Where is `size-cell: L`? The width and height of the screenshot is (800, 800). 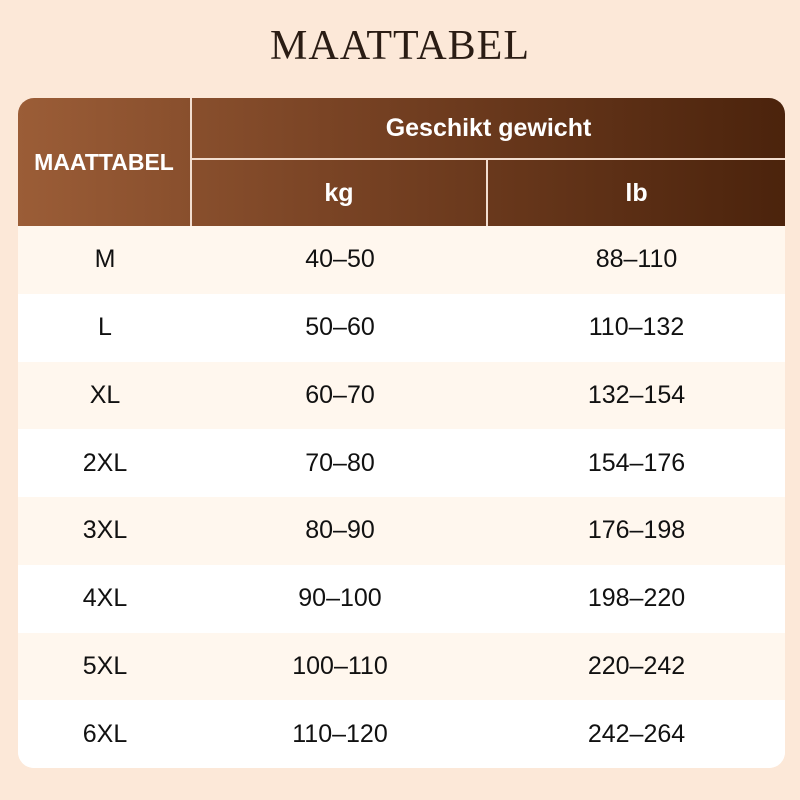 size-cell: L is located at coordinates (105, 327).